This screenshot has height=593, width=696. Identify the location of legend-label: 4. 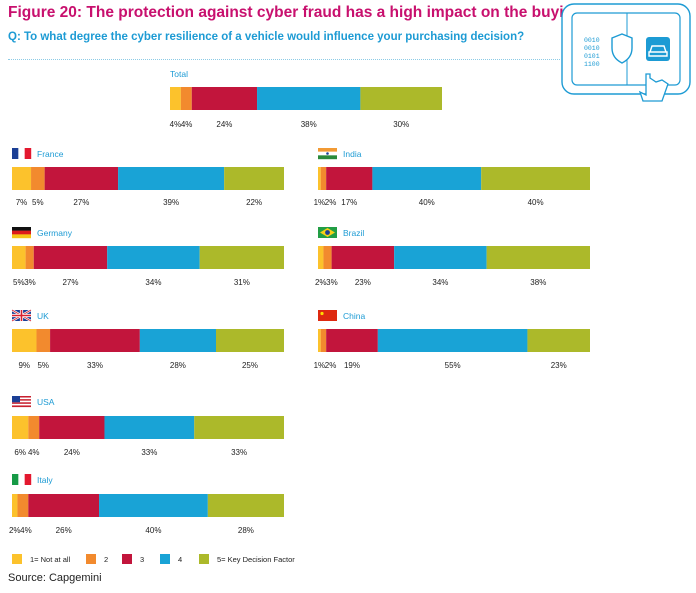
(180, 559).